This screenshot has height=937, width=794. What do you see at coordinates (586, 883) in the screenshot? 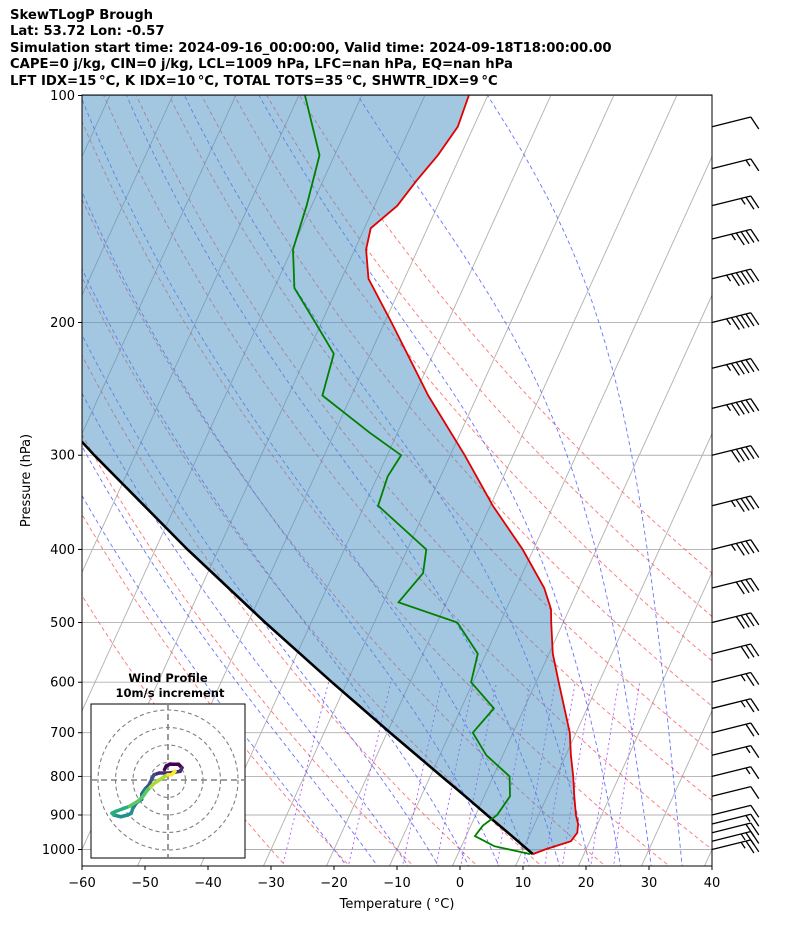
I see `x-tick-label: 20` at bounding box center [586, 883].